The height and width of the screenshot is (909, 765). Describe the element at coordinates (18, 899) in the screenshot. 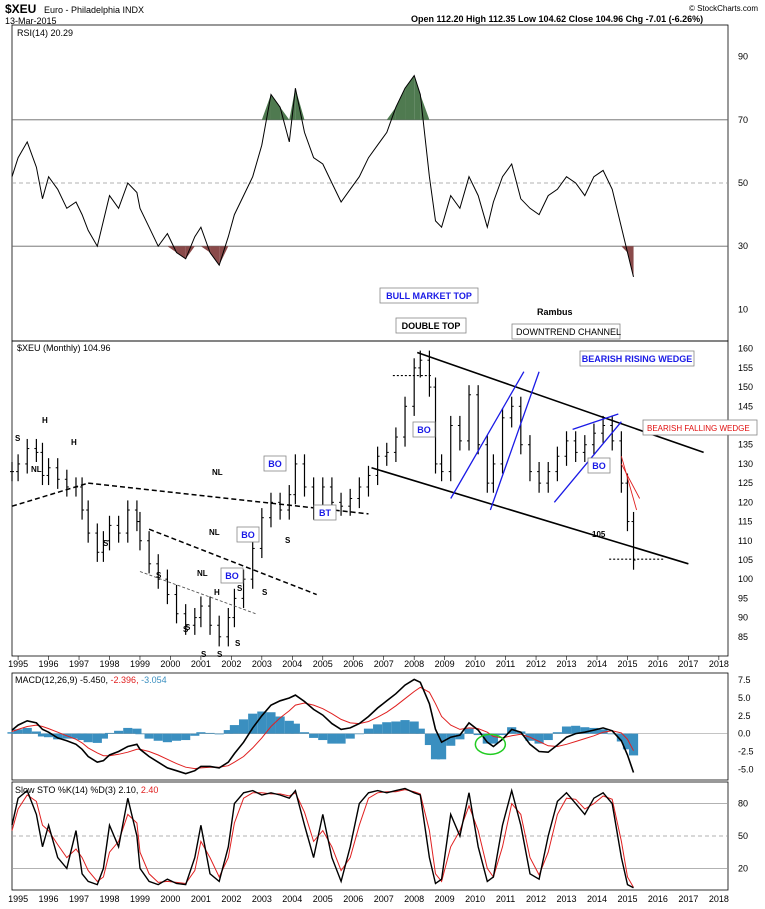

I see `x-tick-label-sto: 1995` at that location.